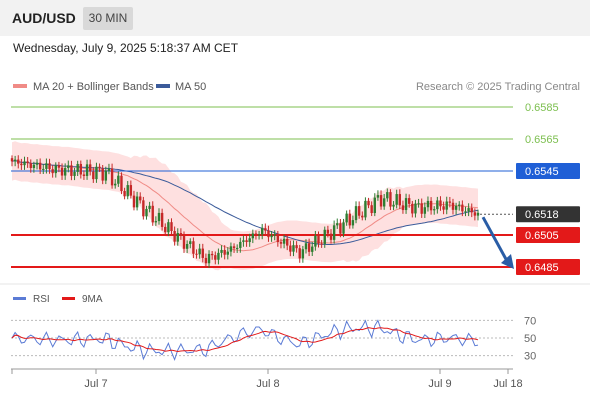 The width and height of the screenshot is (590, 400). What do you see at coordinates (548, 267) in the screenshot?
I see `support-label-box` at bounding box center [548, 267].